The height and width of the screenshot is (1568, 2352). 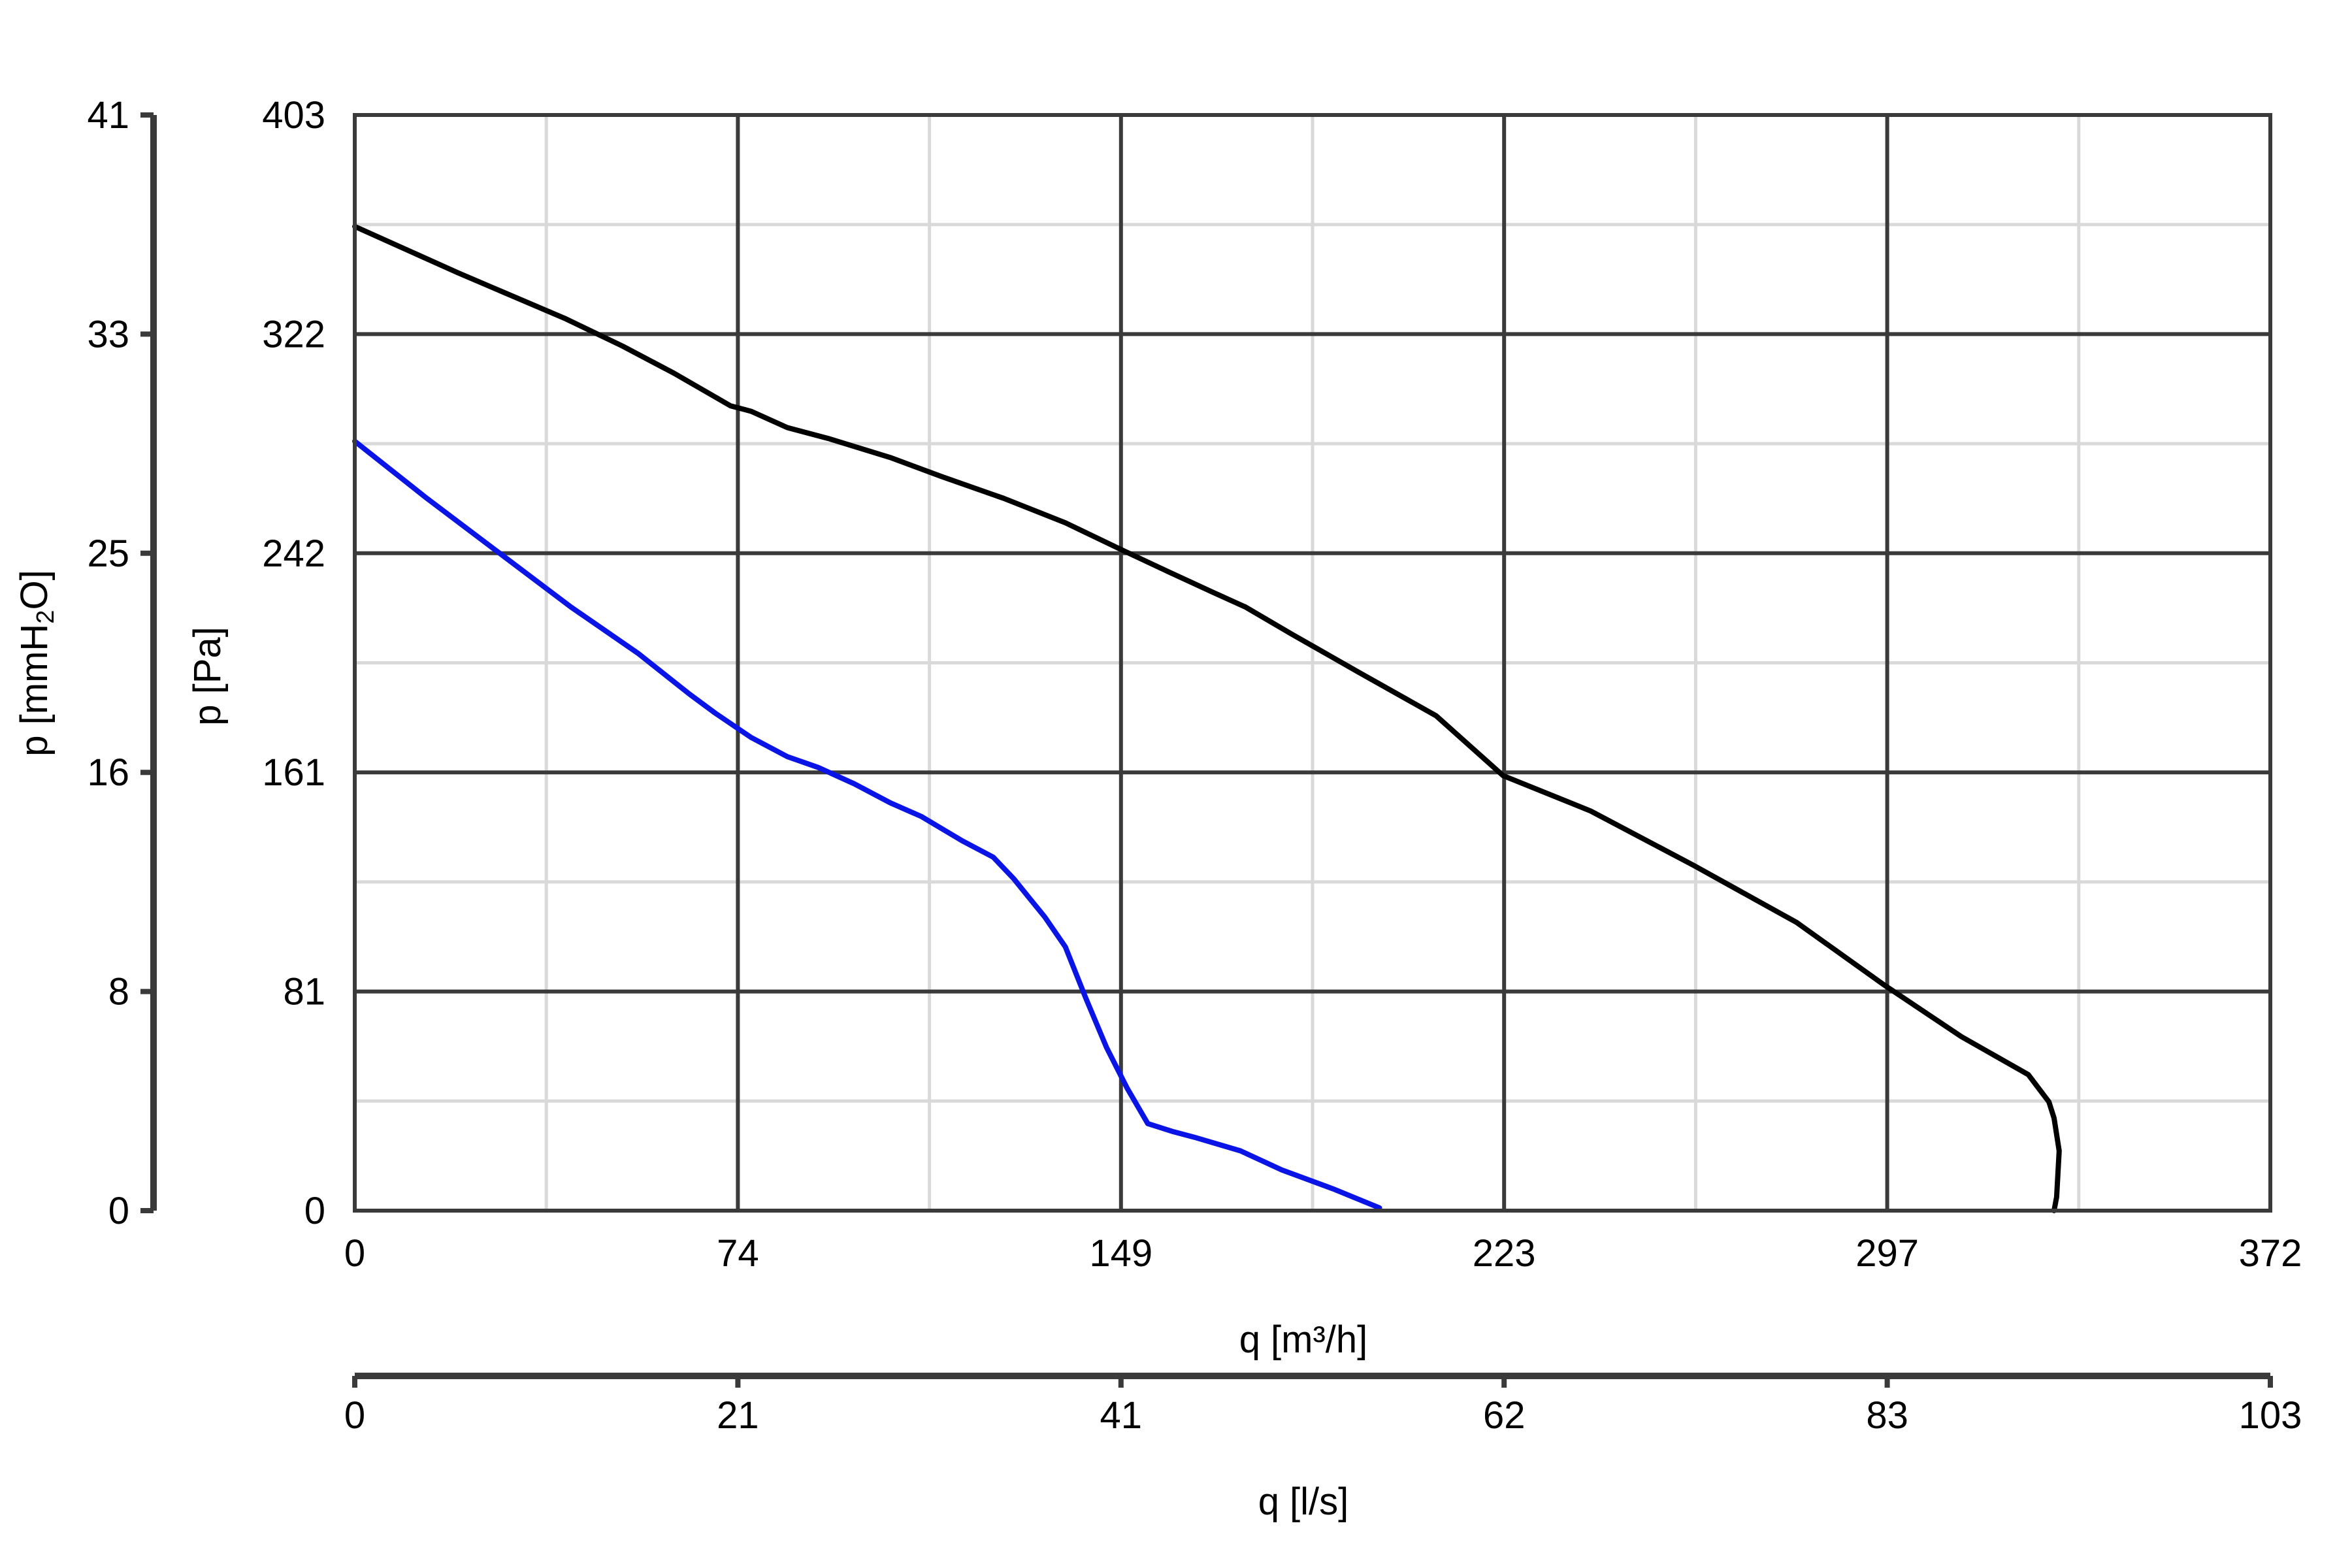 What do you see at coordinates (34, 590) in the screenshot?
I see `y-secondary-title-end: O]` at bounding box center [34, 590].